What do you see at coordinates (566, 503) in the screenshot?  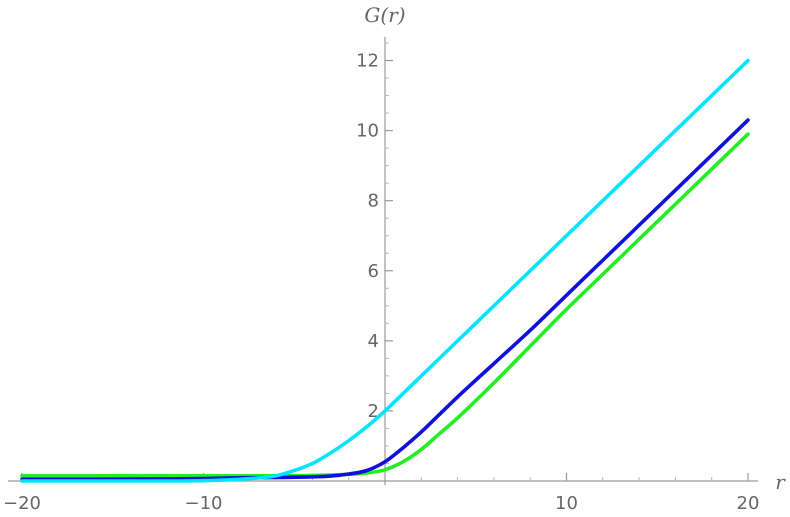 I see `x-tick-label: 10` at bounding box center [566, 503].